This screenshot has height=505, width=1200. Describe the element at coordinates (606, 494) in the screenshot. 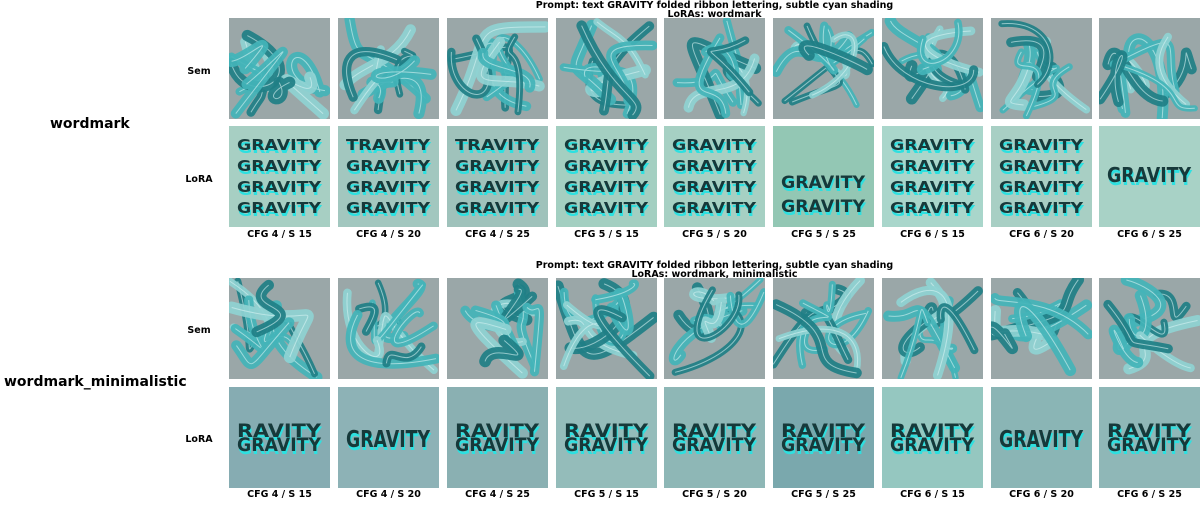

I see `cfg-step-caption: CFG 5 / S 15` at that location.